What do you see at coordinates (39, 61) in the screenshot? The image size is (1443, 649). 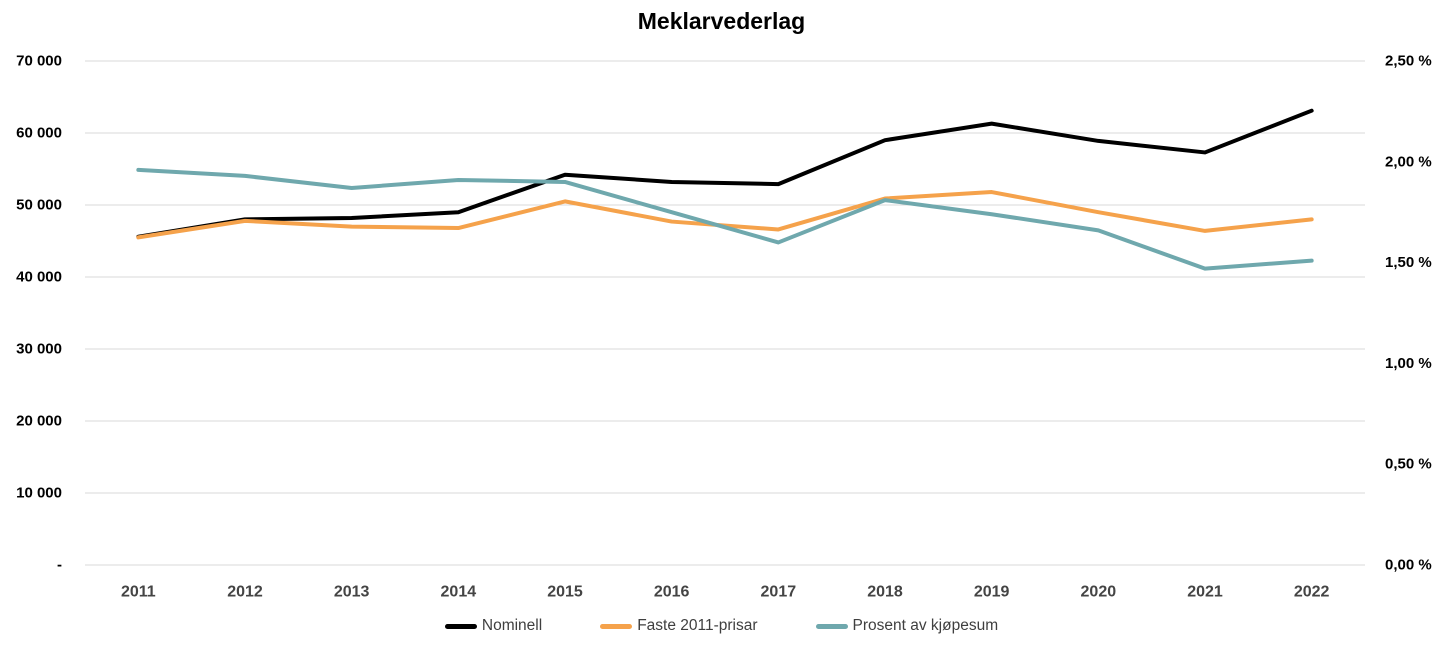 I see `y-left-tick-label: 70 000` at bounding box center [39, 61].